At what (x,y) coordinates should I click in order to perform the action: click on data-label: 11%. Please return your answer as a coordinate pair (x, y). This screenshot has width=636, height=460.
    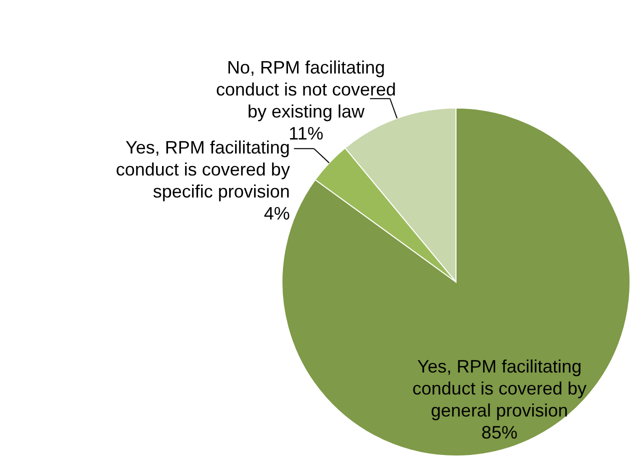
    Looking at the image, I should click on (306, 134).